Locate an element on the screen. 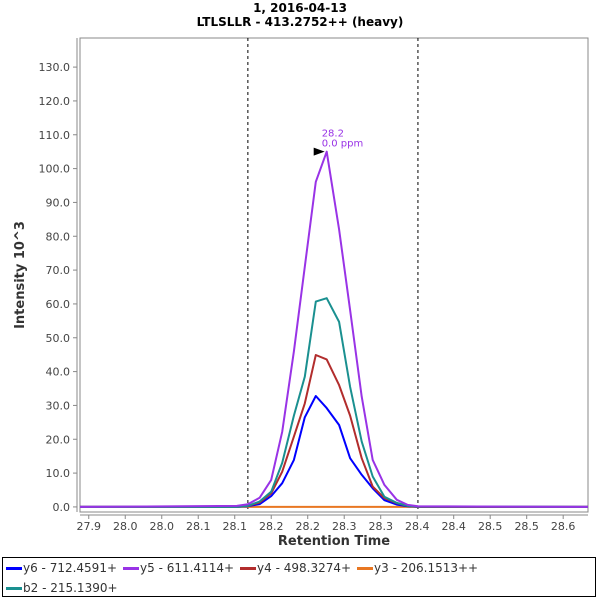  peak-rt-label: 28.2 is located at coordinates (333, 134).